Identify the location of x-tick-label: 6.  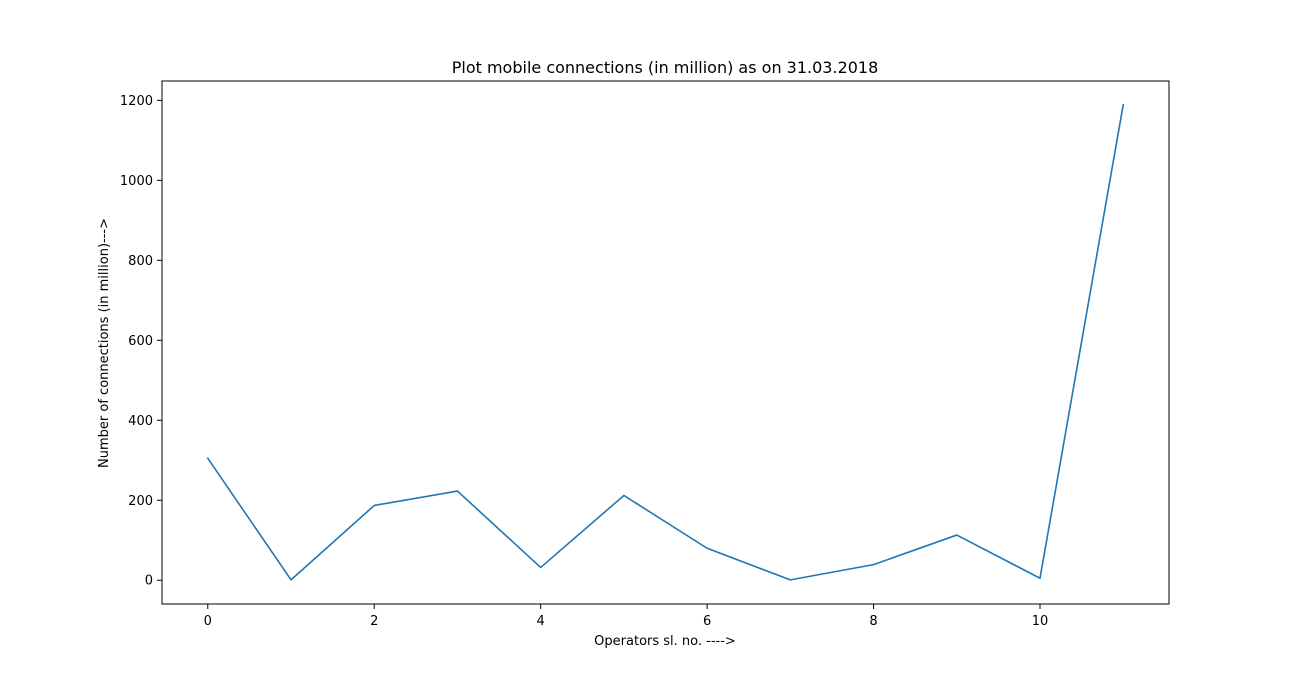
(707, 621).